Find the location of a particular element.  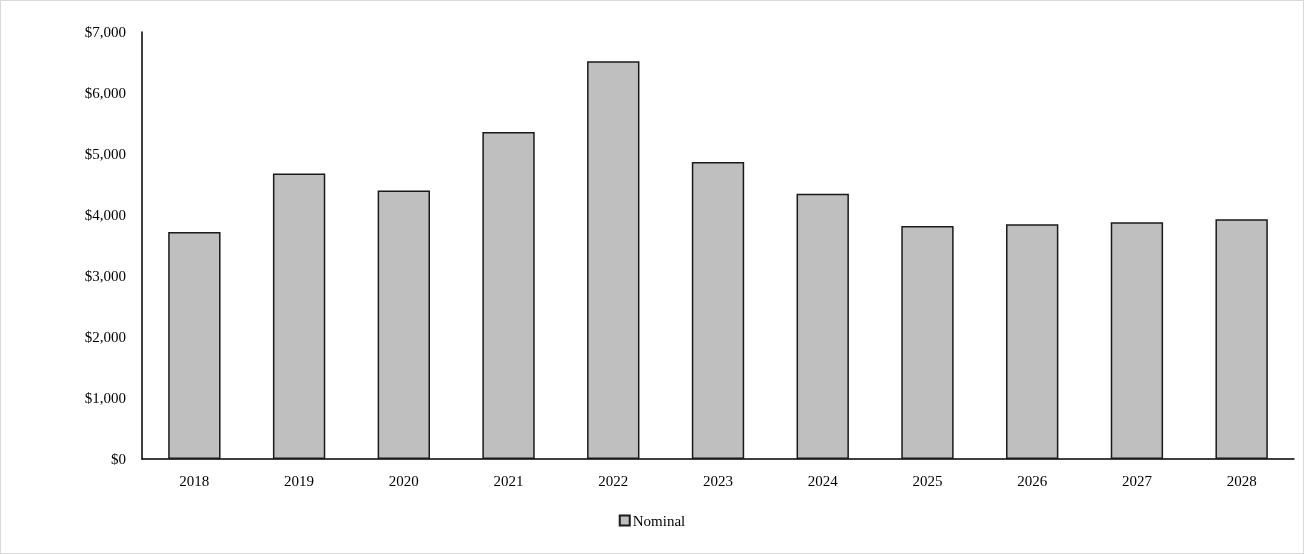

x-tick-label: 2018 is located at coordinates (194, 480).